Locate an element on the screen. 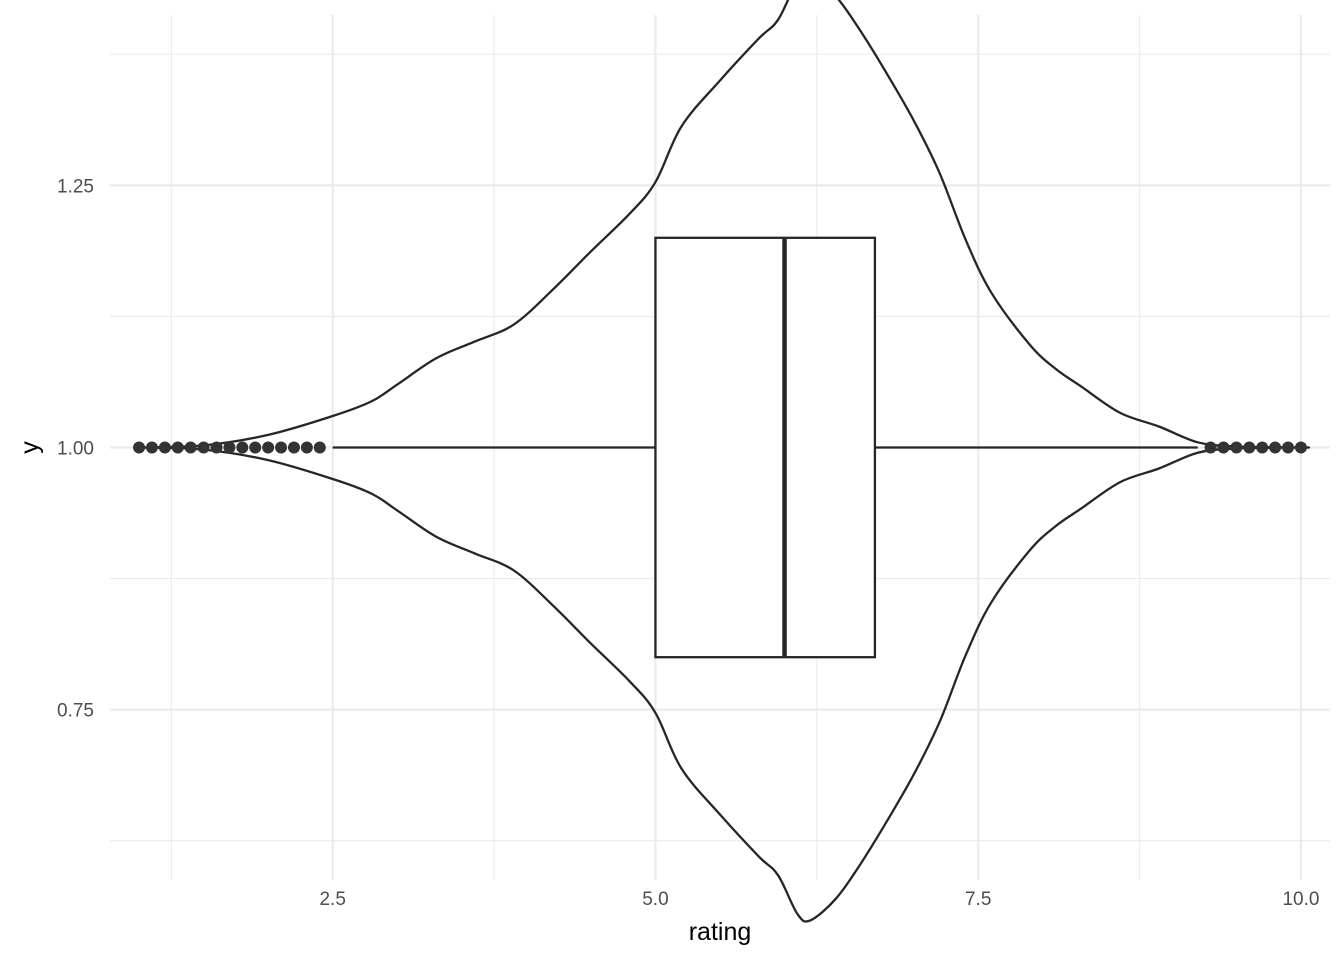  y-tick-label: 1.25 is located at coordinates (75, 186).